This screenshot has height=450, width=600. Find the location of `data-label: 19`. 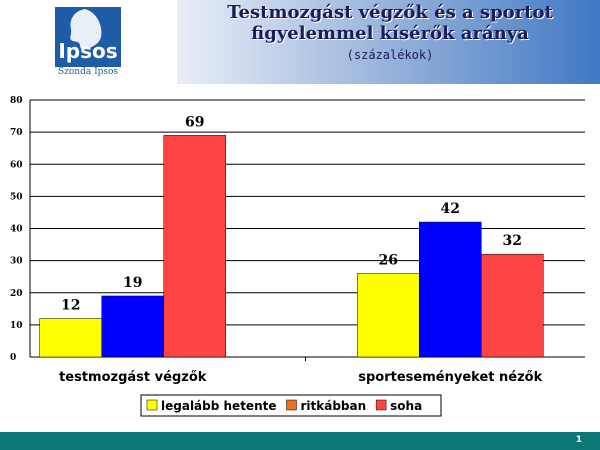

data-label: 19 is located at coordinates (132, 283).